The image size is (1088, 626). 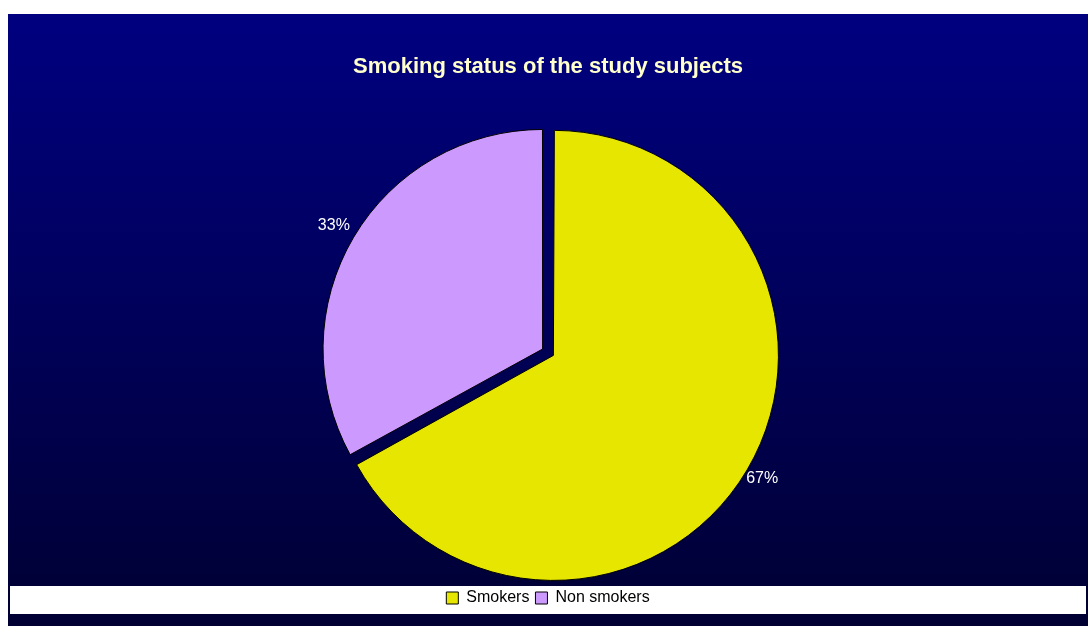 What do you see at coordinates (498, 597) in the screenshot?
I see `legend-label: Smokers` at bounding box center [498, 597].